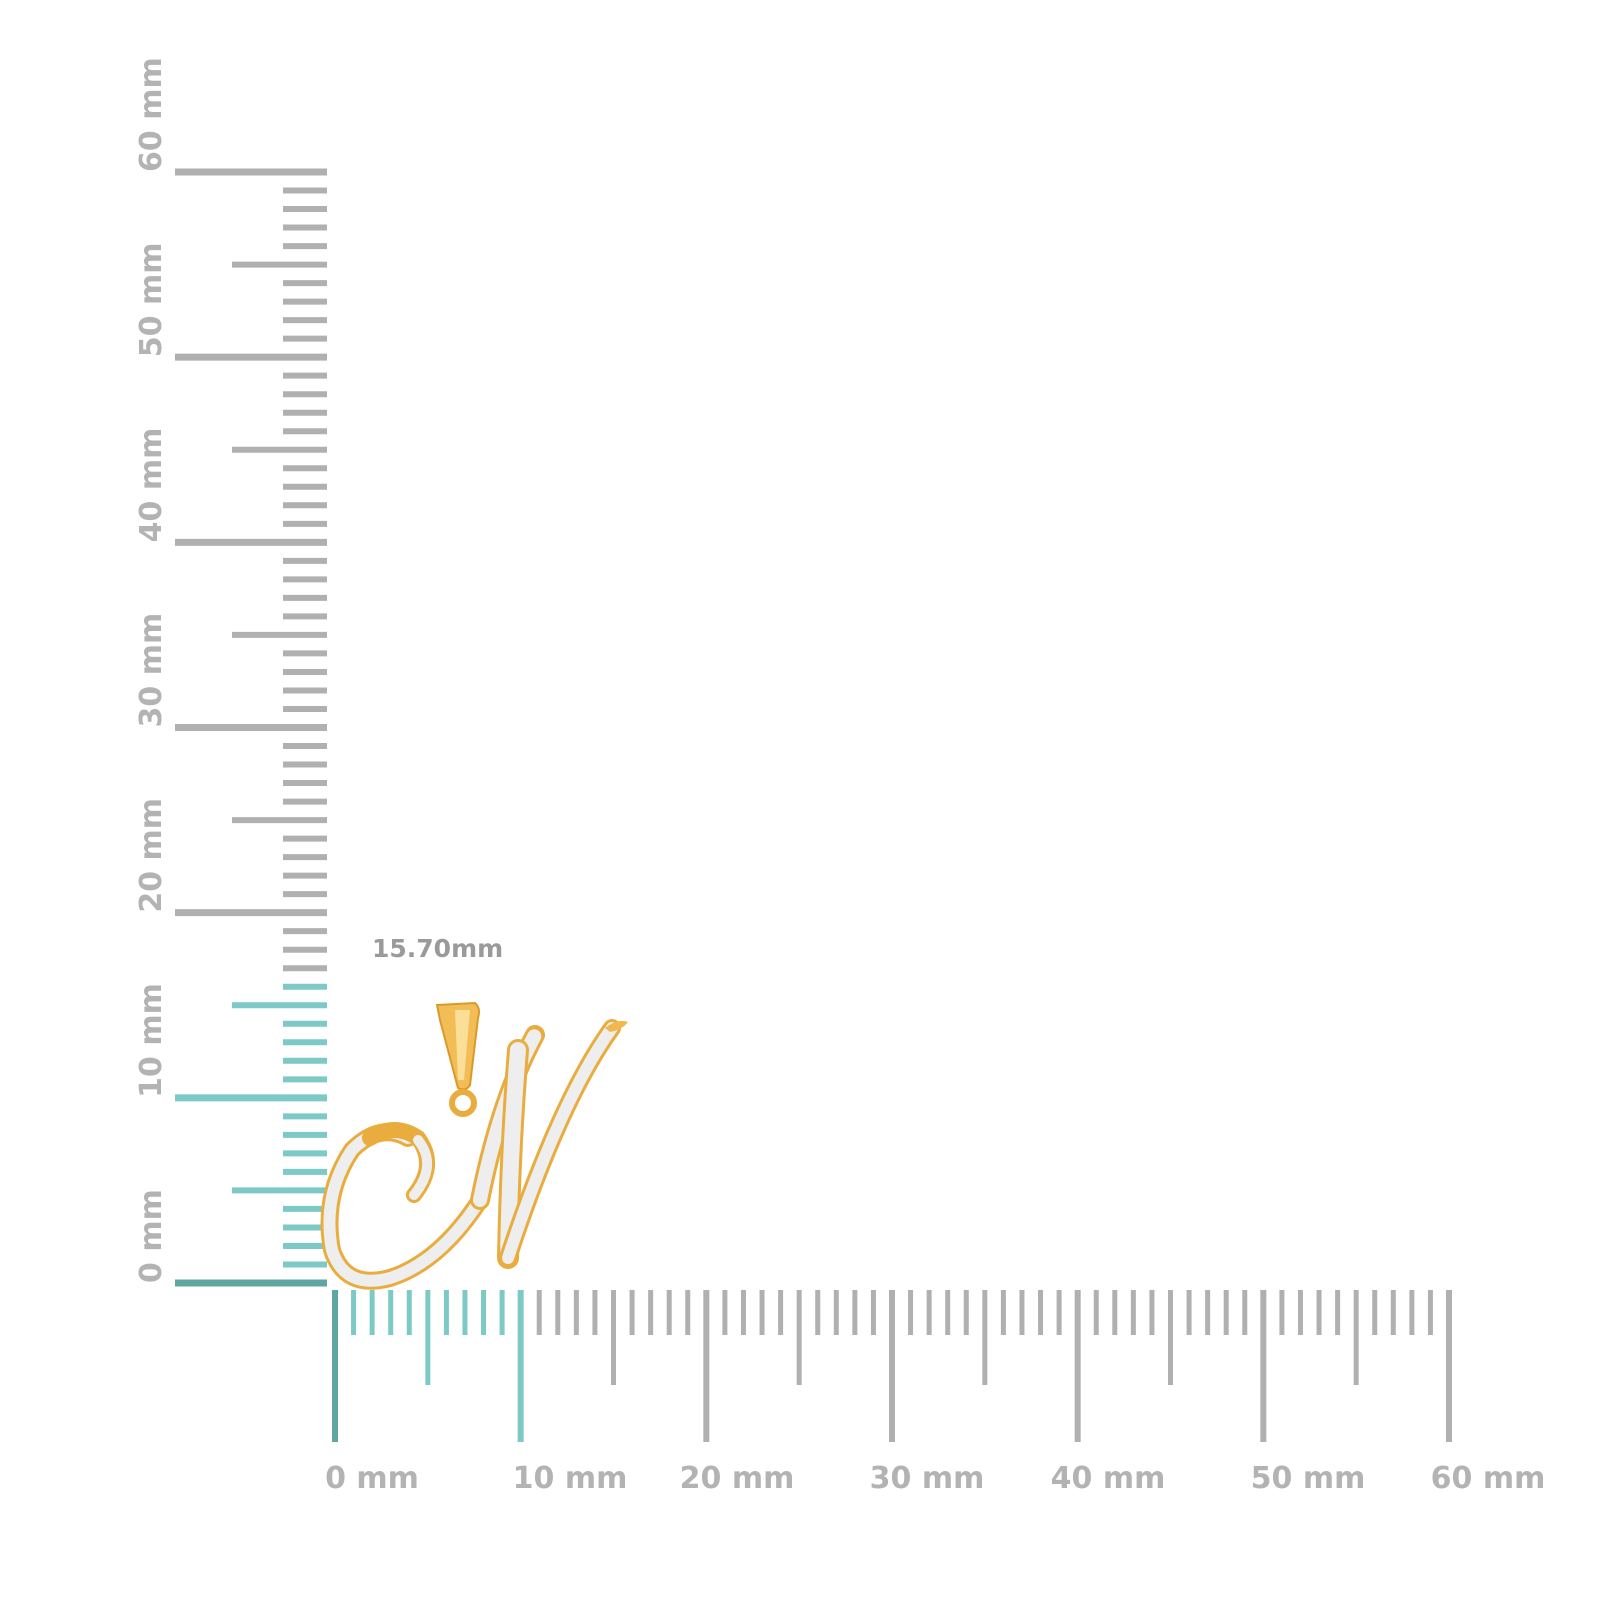 The height and width of the screenshot is (1600, 1600). I want to click on horizontal-label: 20 mm, so click(737, 1478).